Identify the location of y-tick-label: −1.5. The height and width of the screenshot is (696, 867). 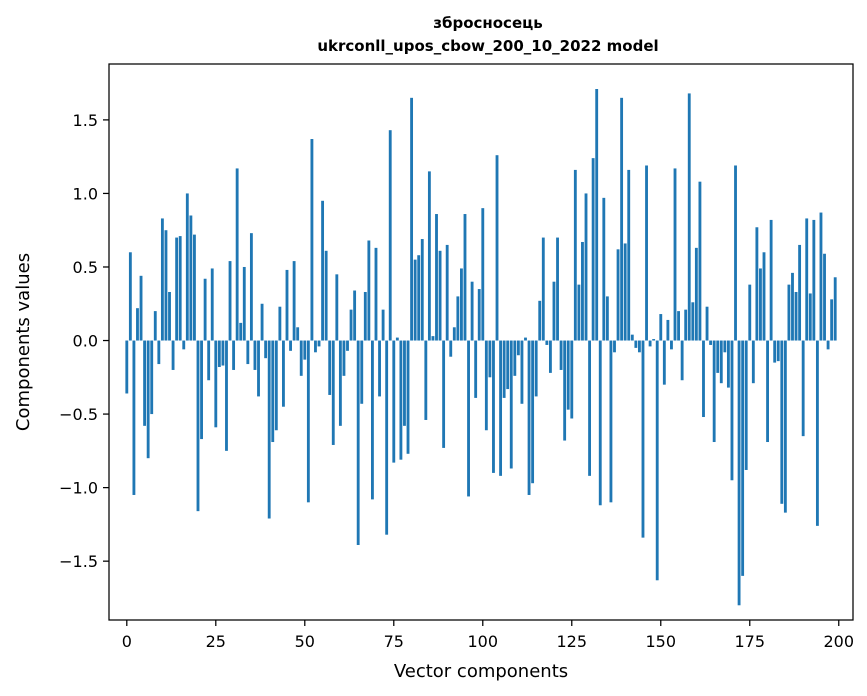
(78, 561).